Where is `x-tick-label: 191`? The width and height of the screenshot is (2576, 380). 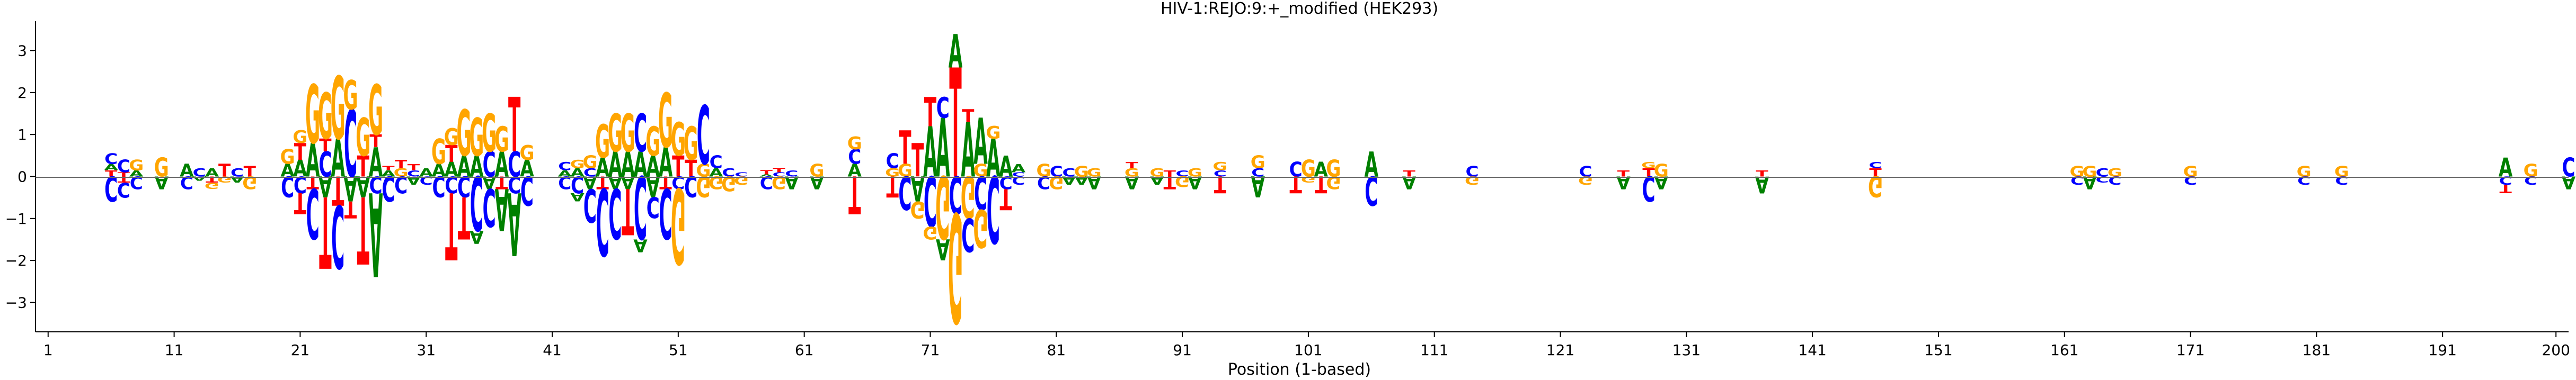
x-tick-label: 191 is located at coordinates (2442, 350).